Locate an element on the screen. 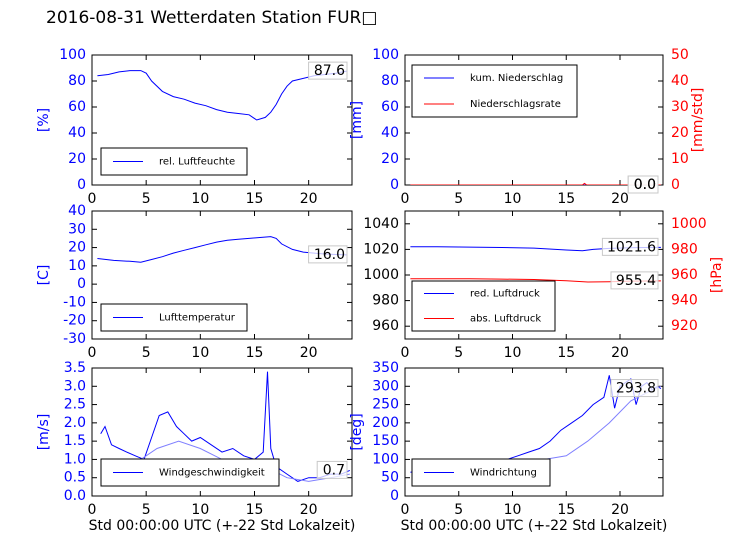  panel-5-last-value-box is located at coordinates (332, 469).